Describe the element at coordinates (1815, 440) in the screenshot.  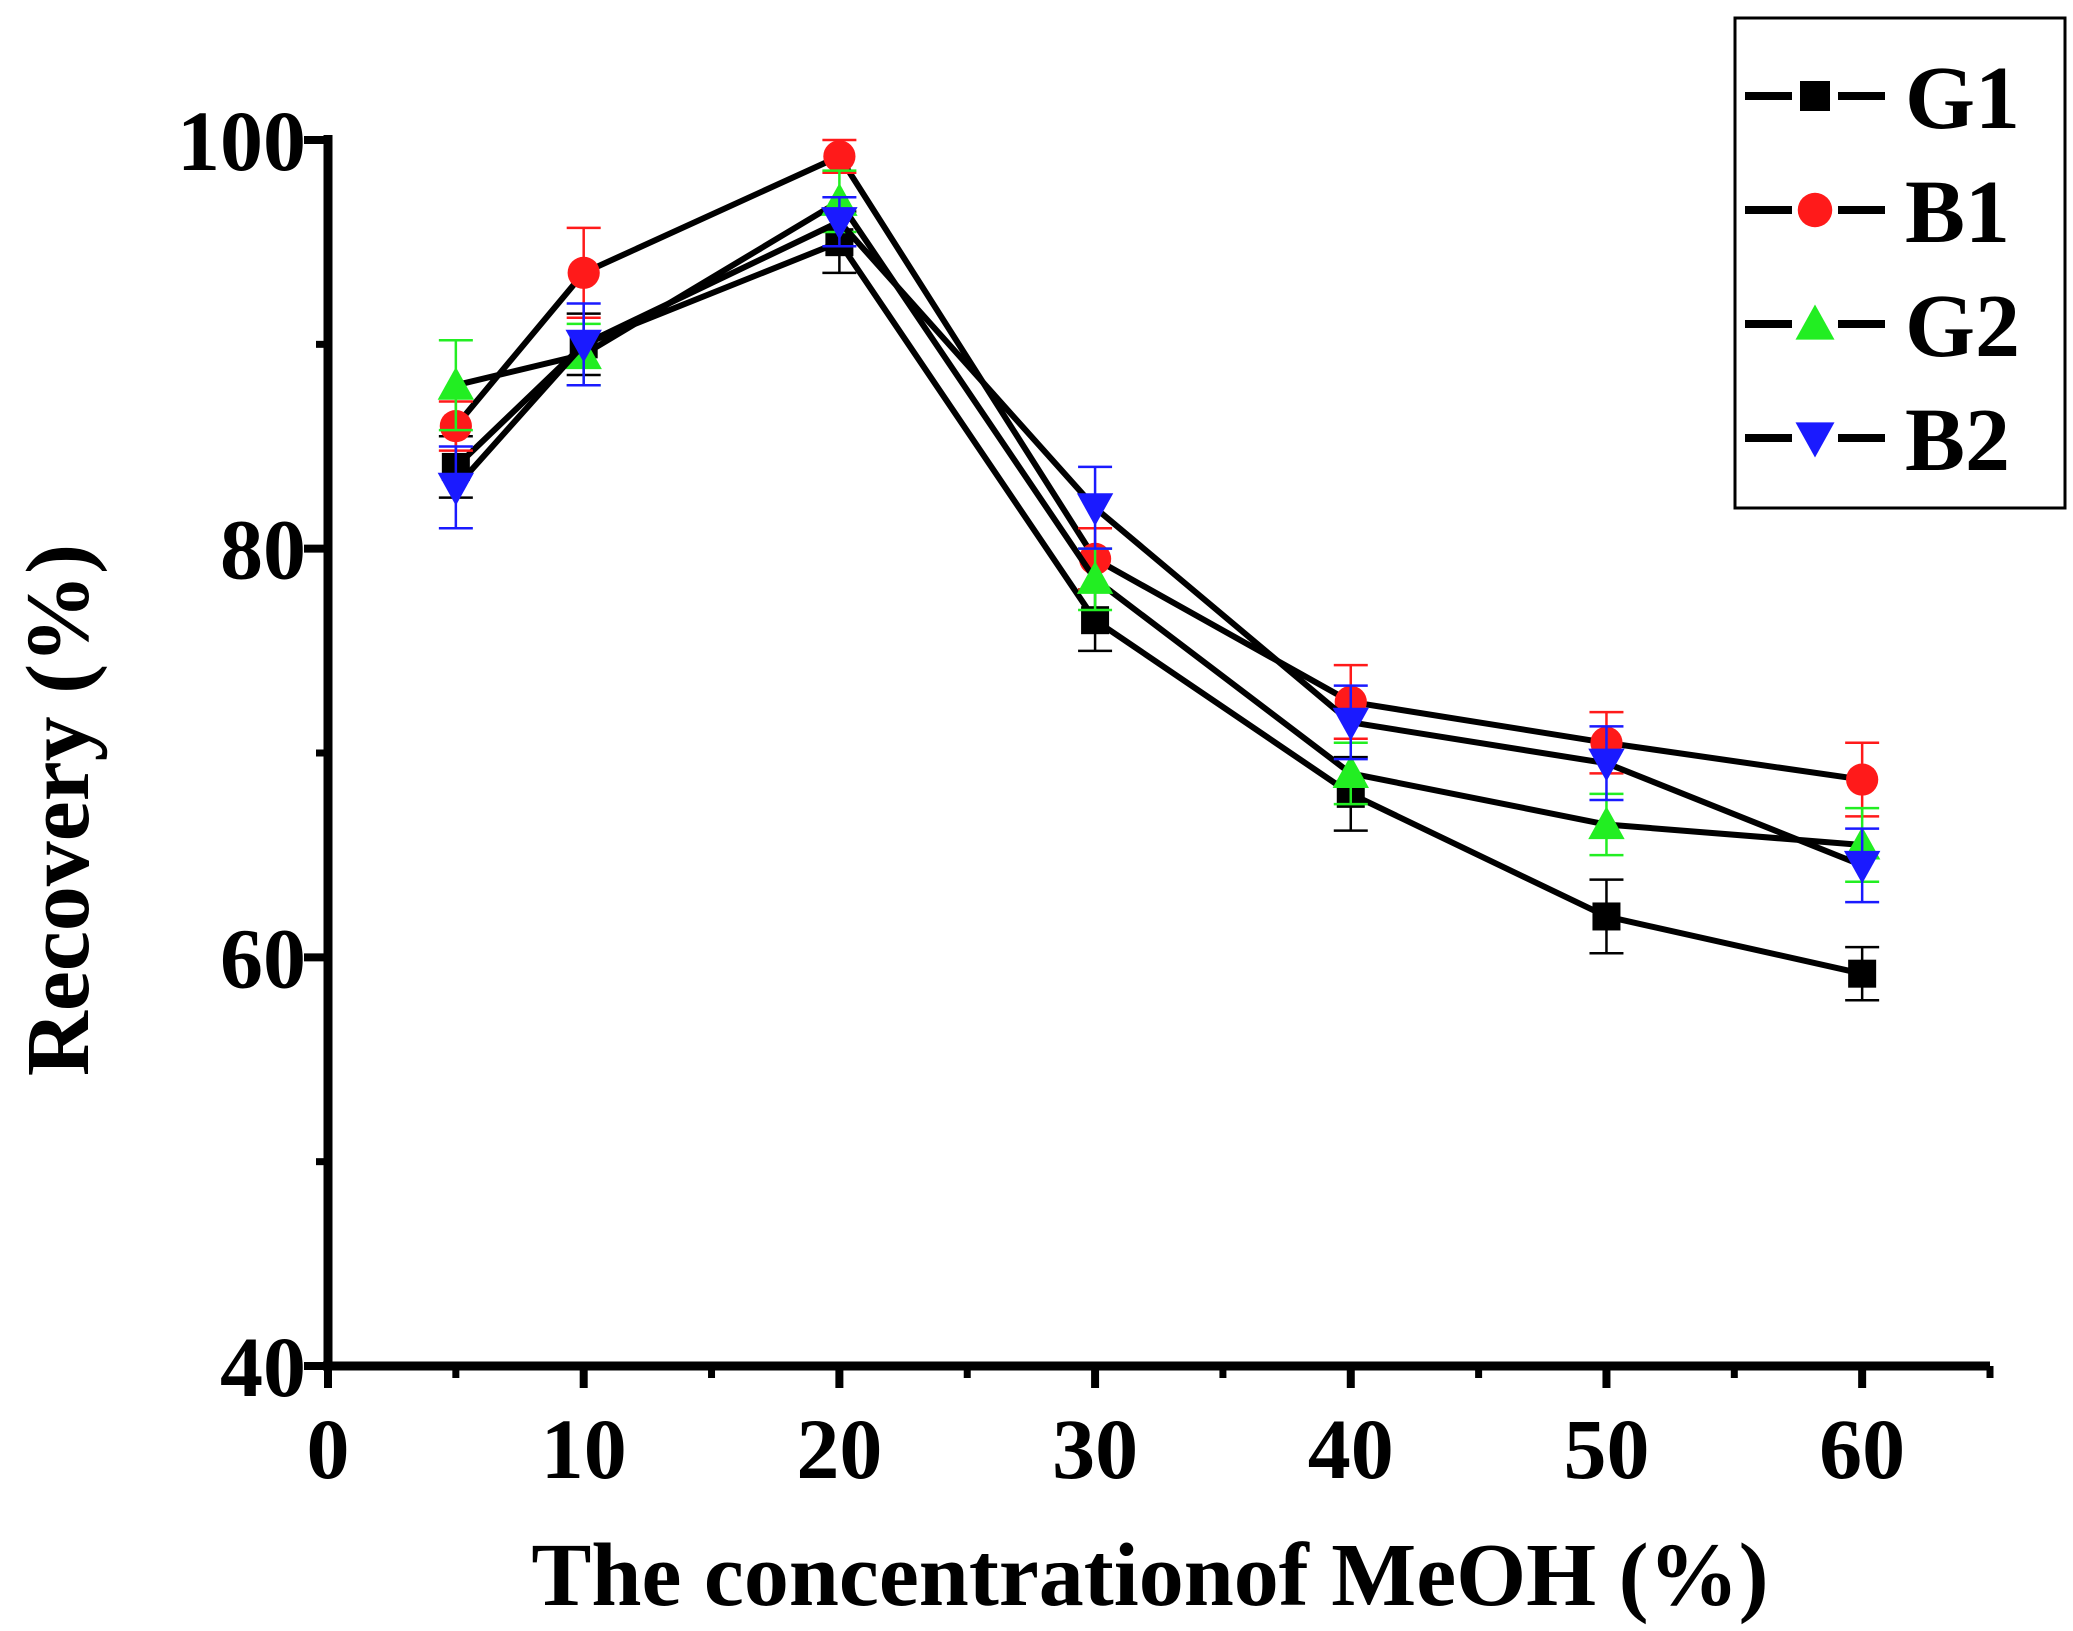
I see `legend-marker-b2` at that location.